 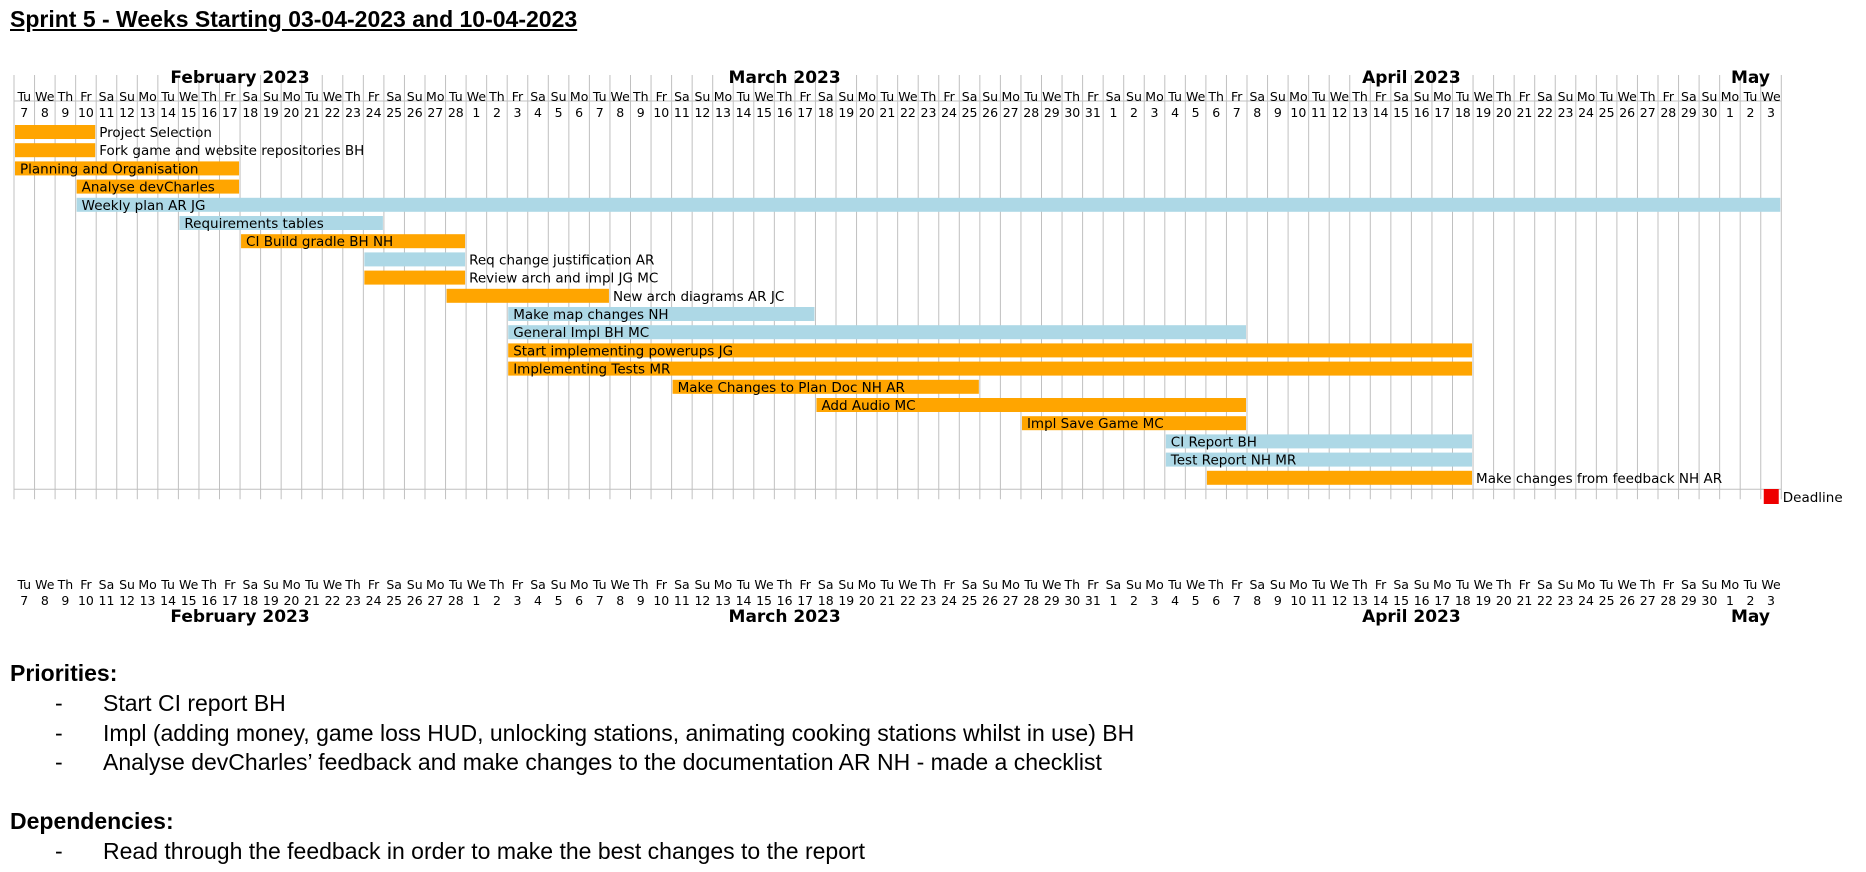 What do you see at coordinates (374, 112) in the screenshot?
I see `gantt-daynumber-label-top: 24` at bounding box center [374, 112].